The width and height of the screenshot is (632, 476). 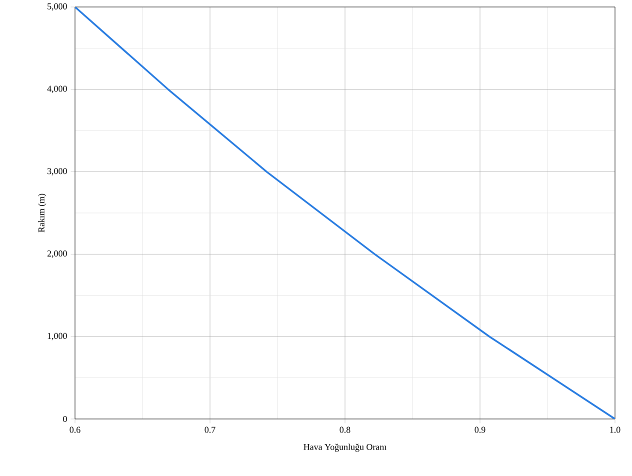 I want to click on y-tick-label: 5,000, so click(x=57, y=7).